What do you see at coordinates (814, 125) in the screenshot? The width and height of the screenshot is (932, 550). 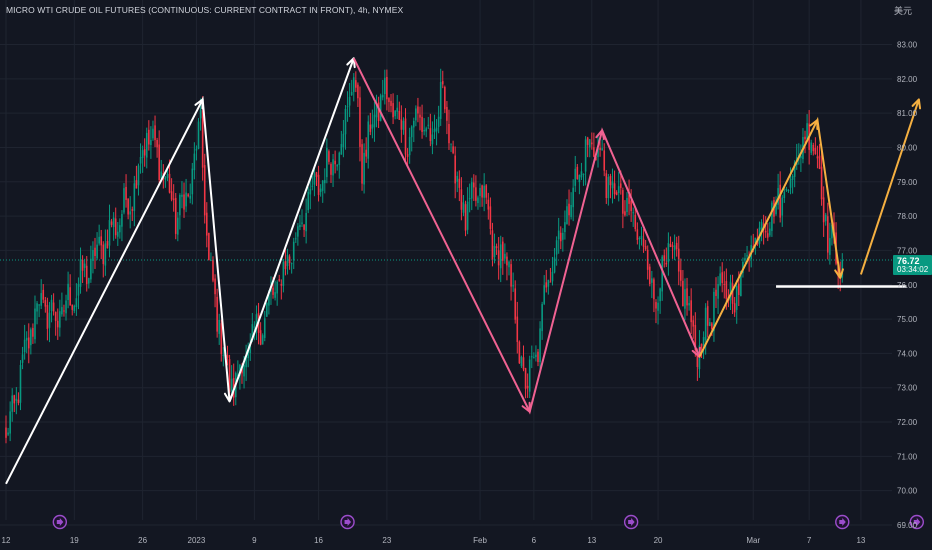 I see `wave-arrowhead-orange` at bounding box center [814, 125].